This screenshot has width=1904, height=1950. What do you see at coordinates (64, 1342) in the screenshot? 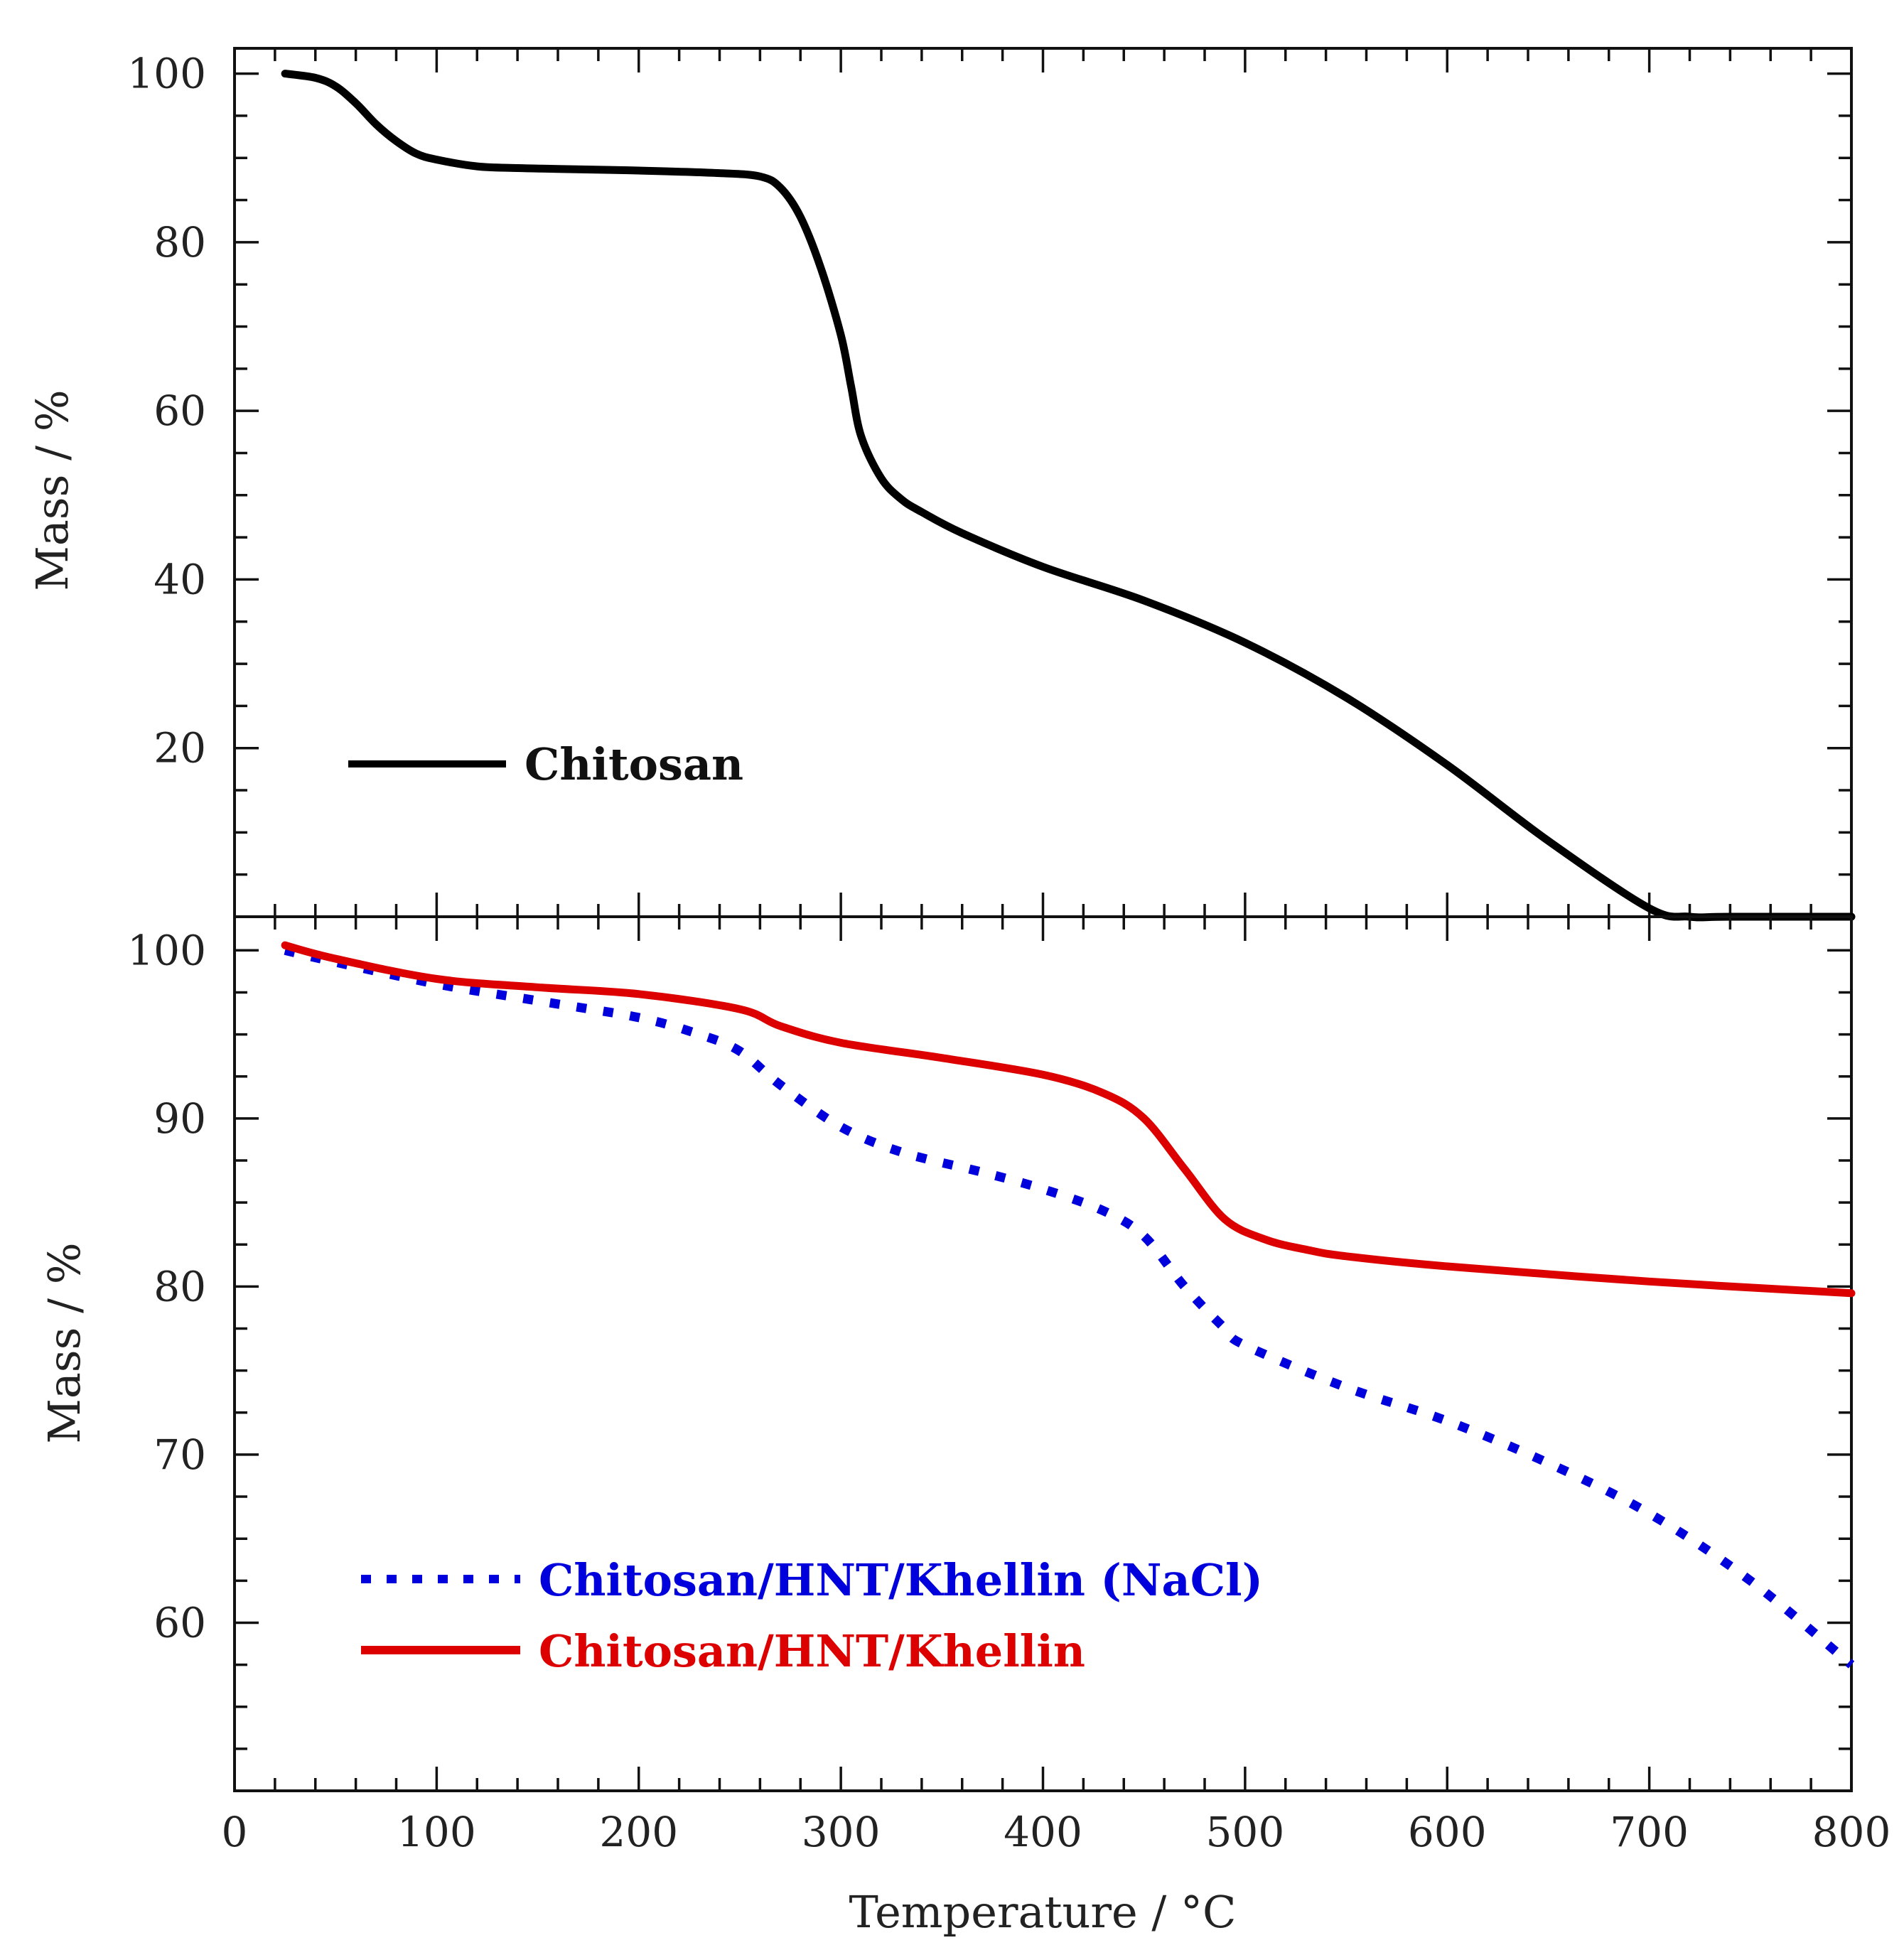
I see `bottom-y-axis-title: Mass / %` at bounding box center [64, 1342].